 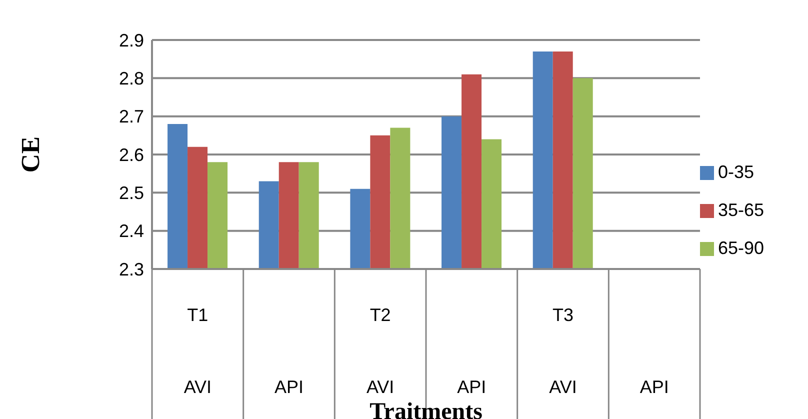 What do you see at coordinates (736, 172) in the screenshot?
I see `legend-label: 0-35` at bounding box center [736, 172].